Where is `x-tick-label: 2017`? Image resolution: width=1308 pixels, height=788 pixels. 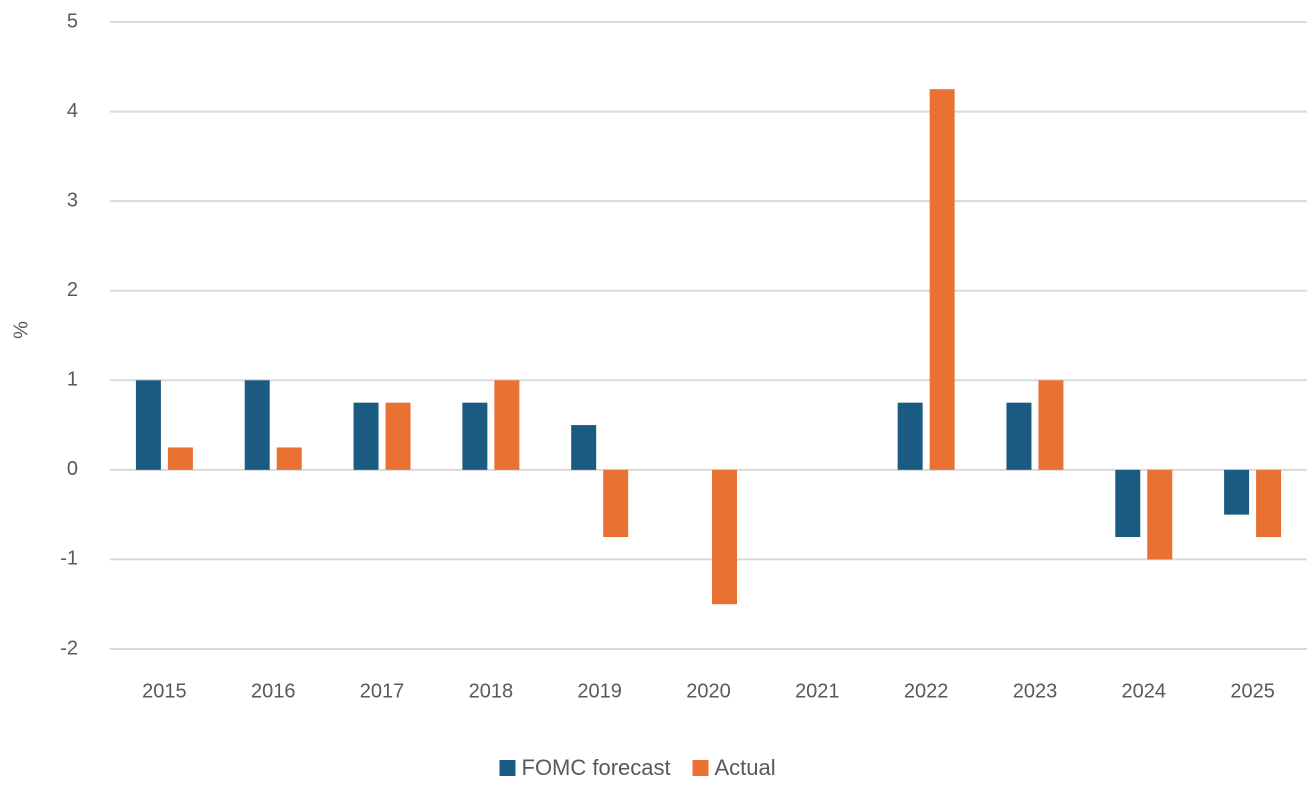
x-tick-label: 2017 is located at coordinates (382, 691).